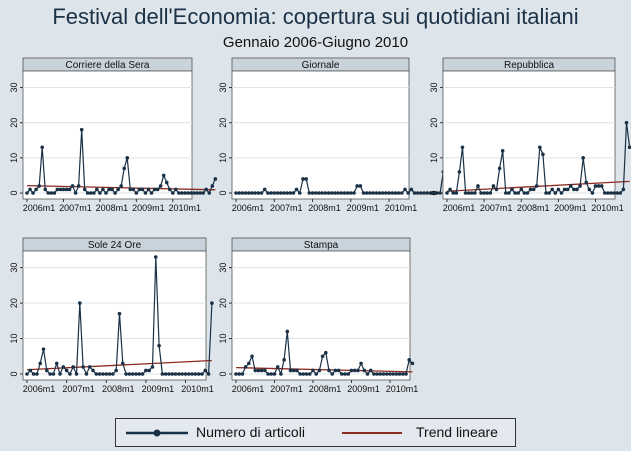 Image resolution: width=631 pixels, height=451 pixels. Describe the element at coordinates (457, 432) in the screenshot. I see `legend-trend-label: Trend lineare` at that location.